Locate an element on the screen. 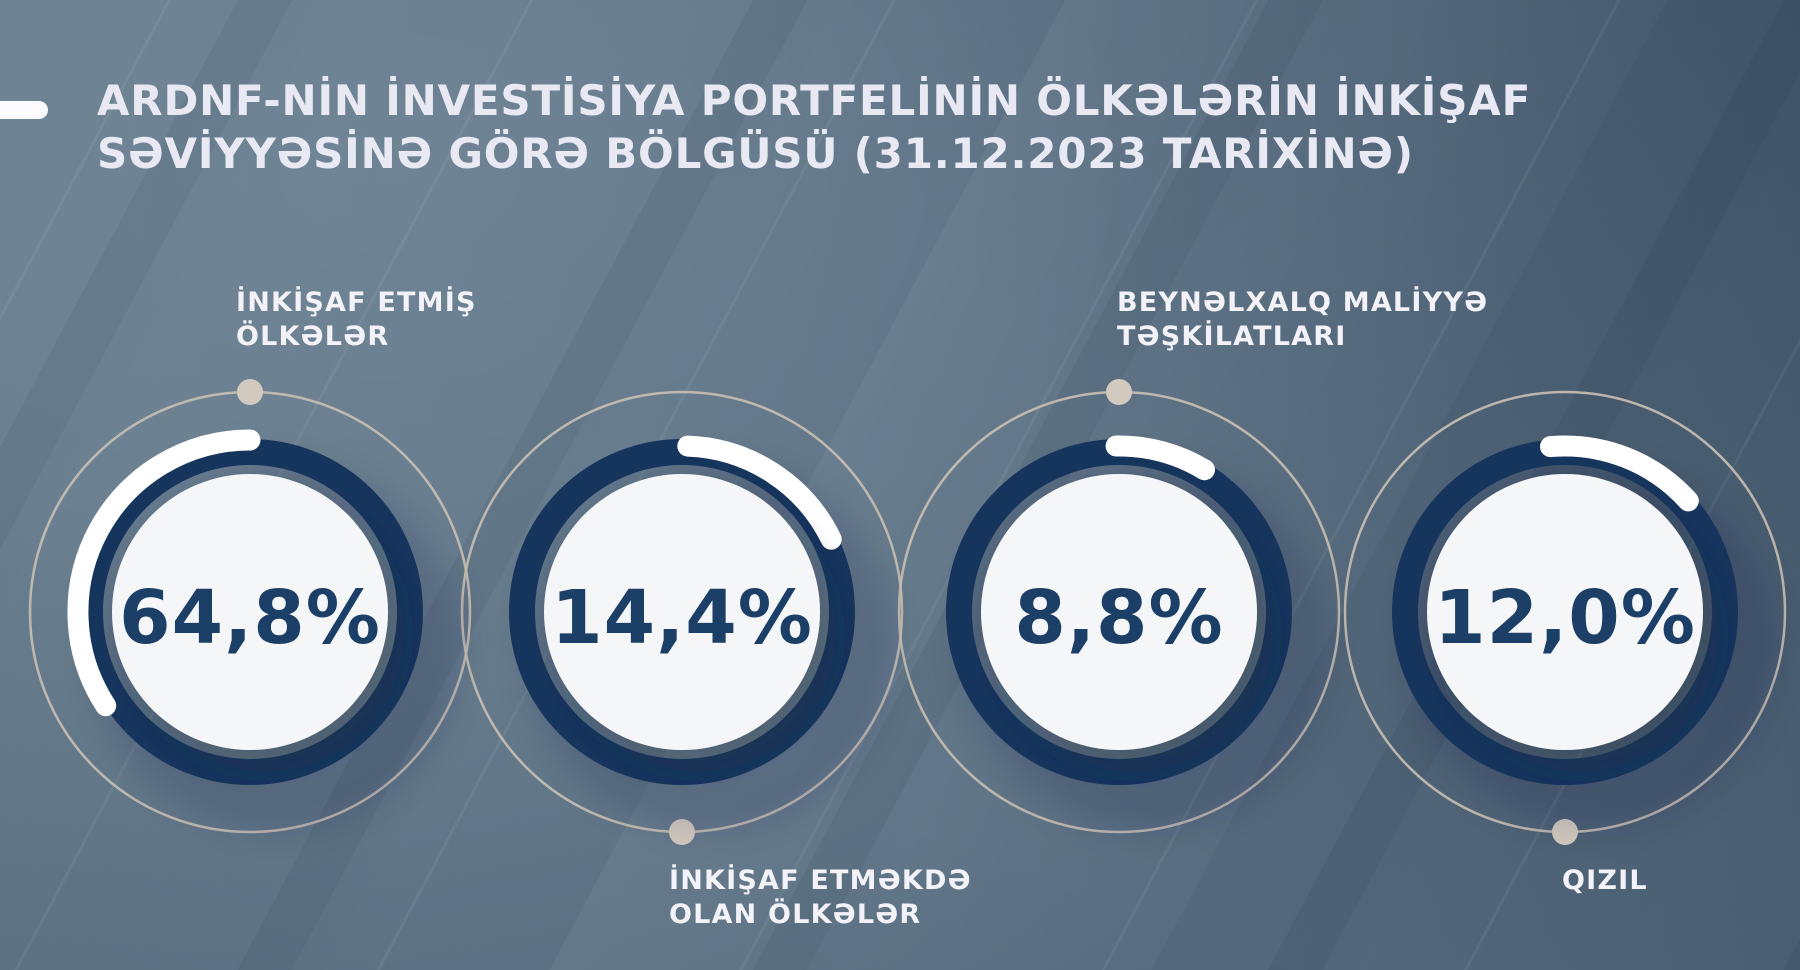  gauge-value-gold: 12,0% is located at coordinates (1565, 618).